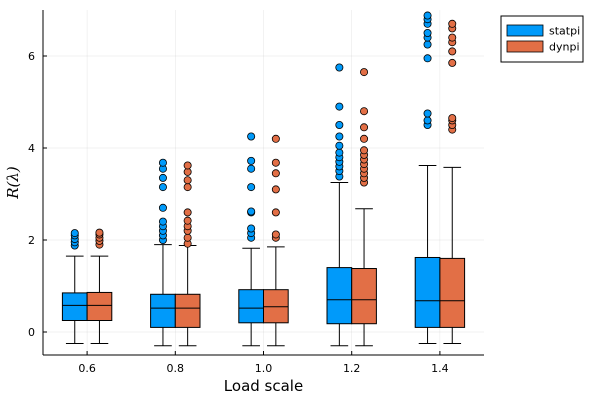  I want to click on x-tick-label: 1.0, so click(264, 368).